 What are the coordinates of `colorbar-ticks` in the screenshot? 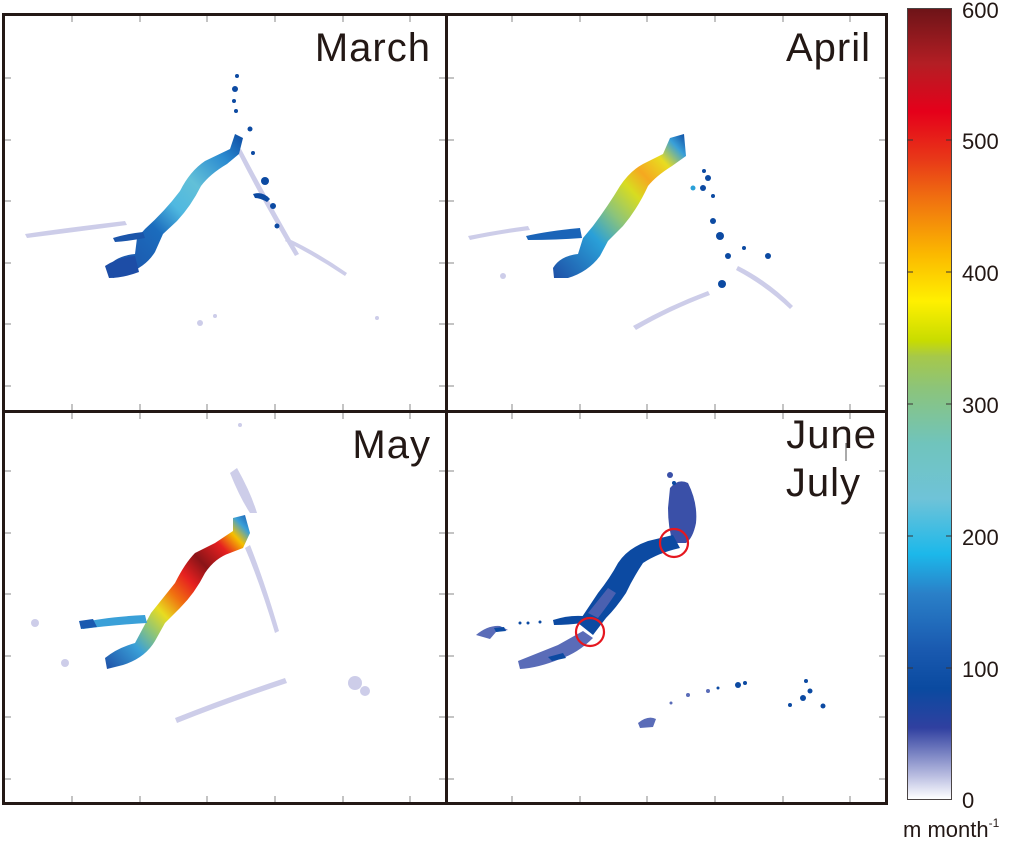 It's located at (929, 403).